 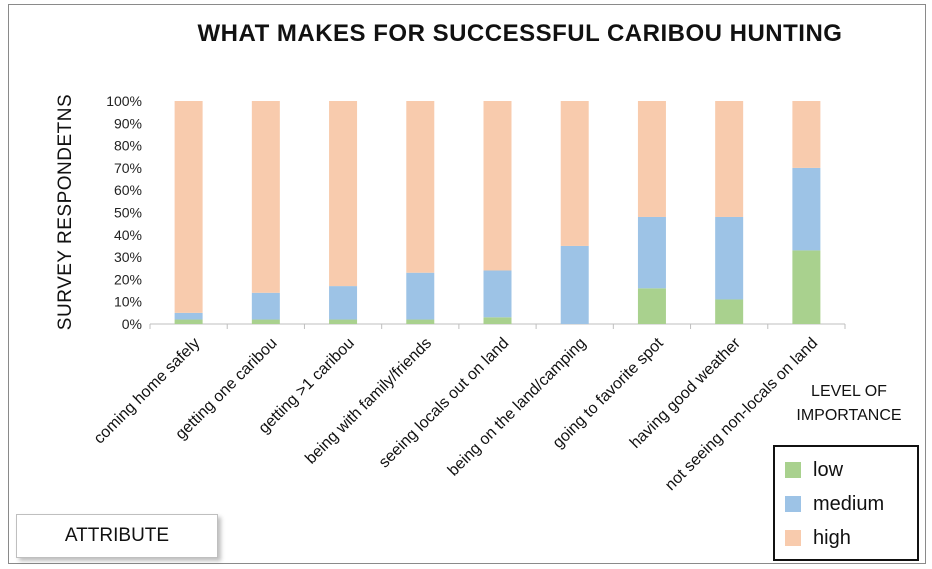 I want to click on y-tick-label: 20%, so click(x=128, y=279).